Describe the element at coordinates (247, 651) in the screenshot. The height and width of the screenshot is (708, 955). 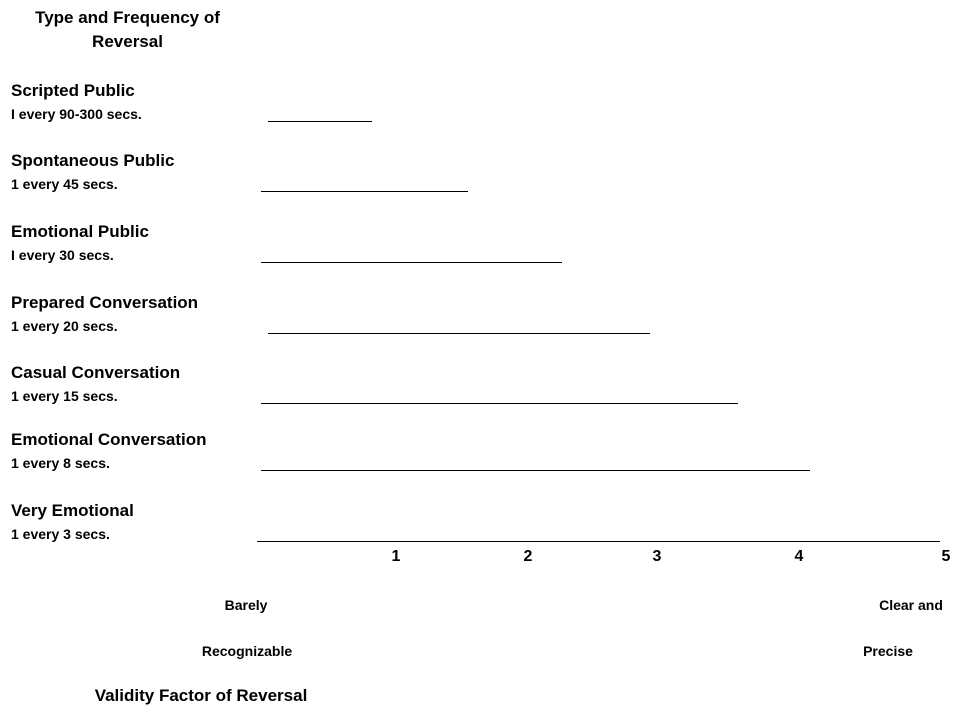
I see `low-label: Recognizable` at that location.